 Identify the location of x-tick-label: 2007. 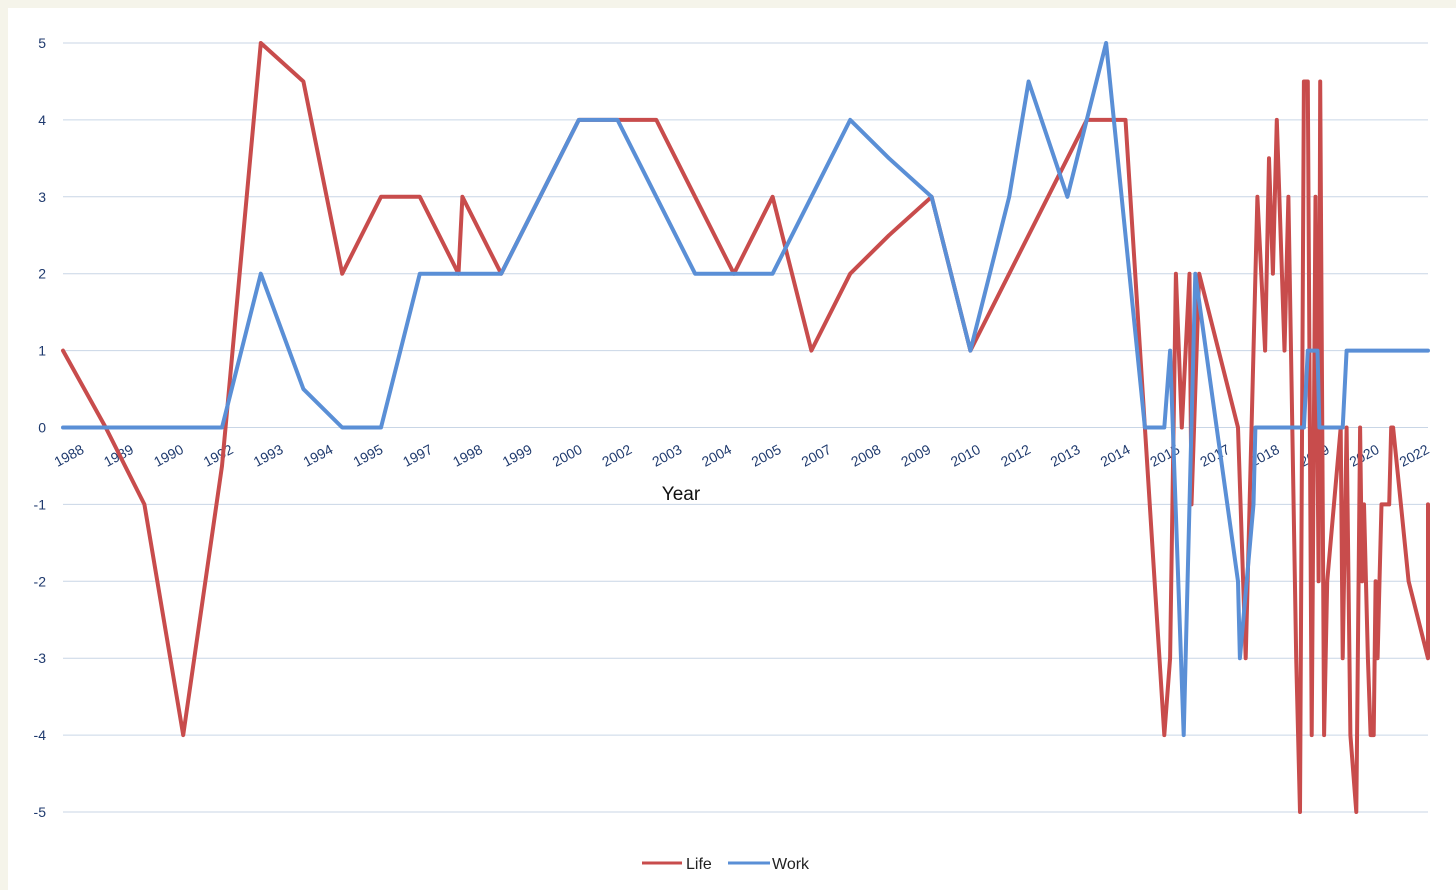
(816, 455).